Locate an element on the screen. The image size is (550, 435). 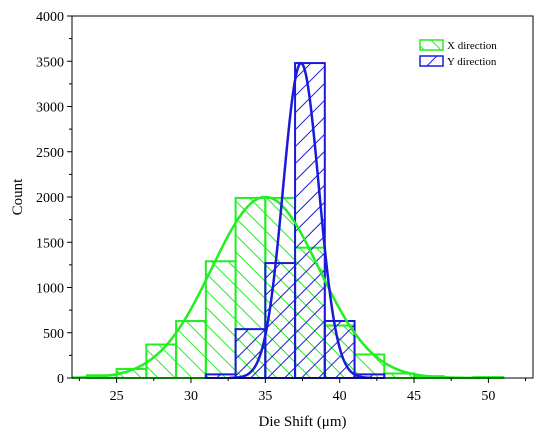
bar-y-direction is located at coordinates (280, 320).